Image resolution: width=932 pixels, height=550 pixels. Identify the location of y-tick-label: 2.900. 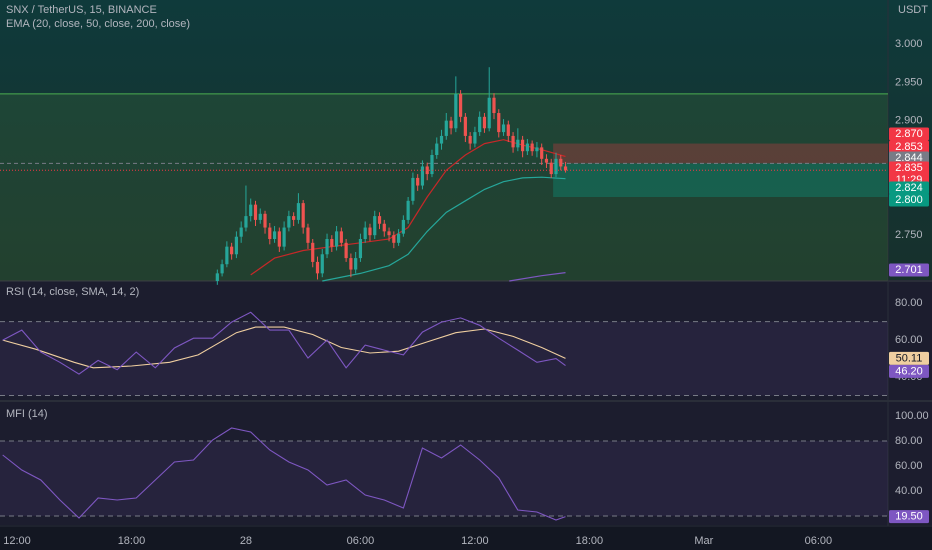
(909, 121).